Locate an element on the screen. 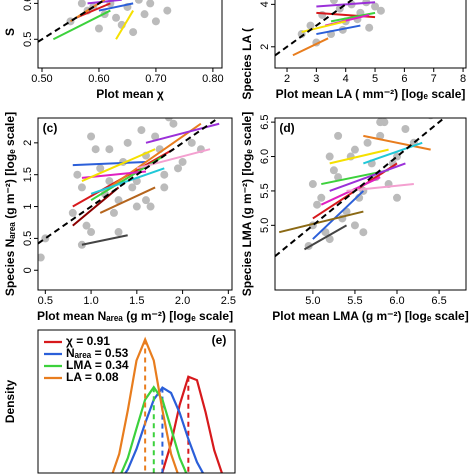  x-axis-label: Plot mean Nₐᵣₑₐ (g m⁻²) [logₑ scale] is located at coordinates (135, 316).